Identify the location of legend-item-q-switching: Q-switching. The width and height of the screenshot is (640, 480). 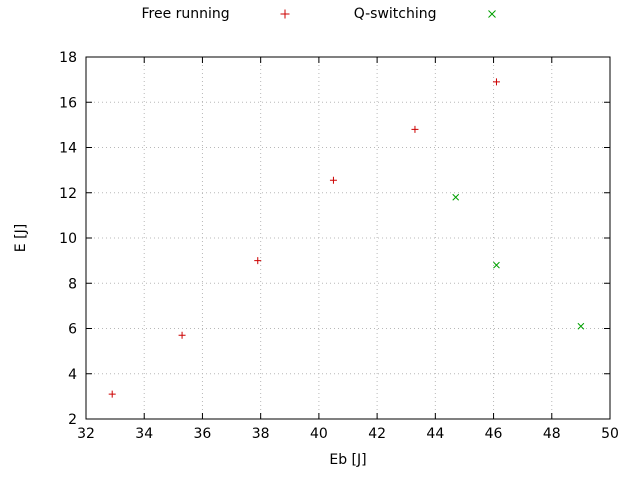
(426, 14).